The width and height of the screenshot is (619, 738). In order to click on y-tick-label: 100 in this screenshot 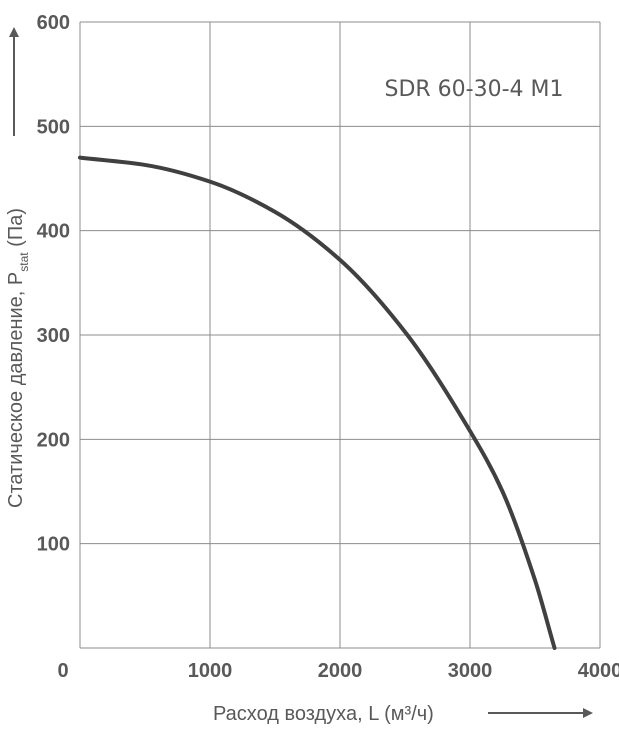, I will do `click(53, 545)`.